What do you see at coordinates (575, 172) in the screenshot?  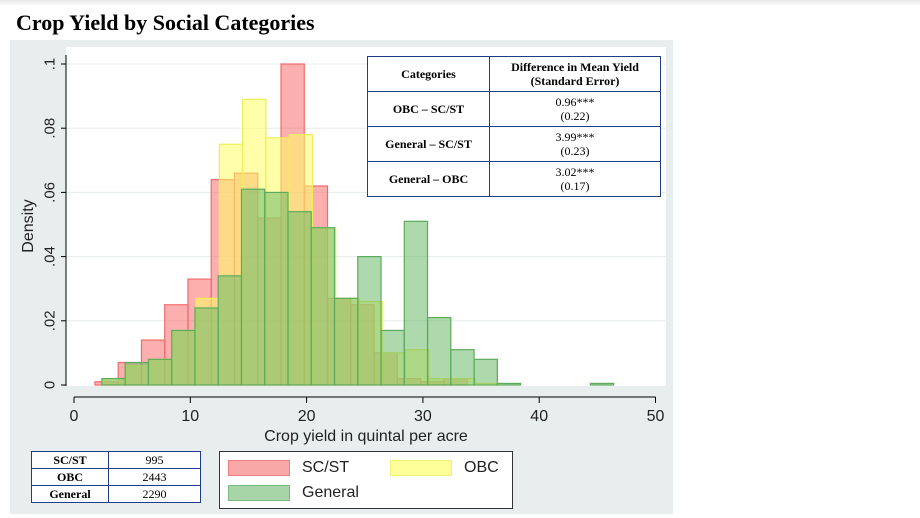 I see `row-diff: 3.02***` at bounding box center [575, 172].